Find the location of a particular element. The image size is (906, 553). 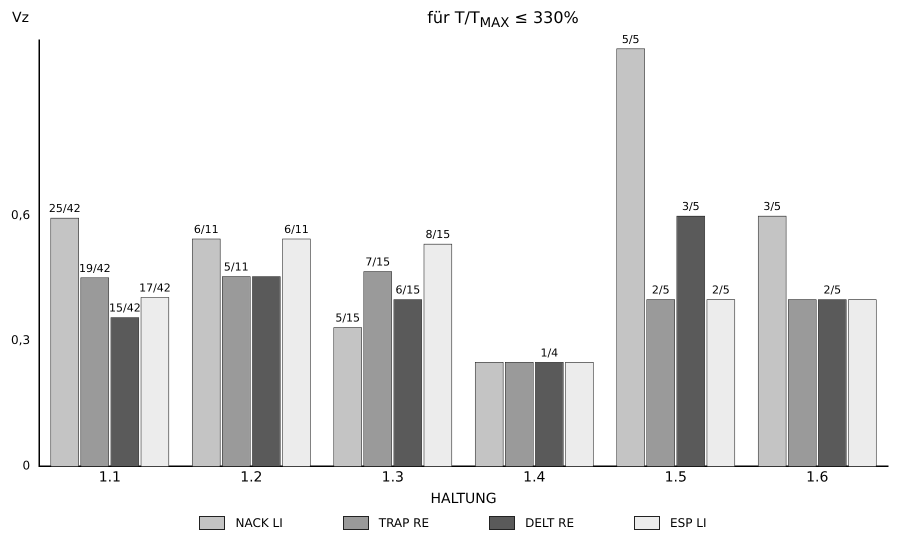

x-tick-label: 1.1 is located at coordinates (109, 477).